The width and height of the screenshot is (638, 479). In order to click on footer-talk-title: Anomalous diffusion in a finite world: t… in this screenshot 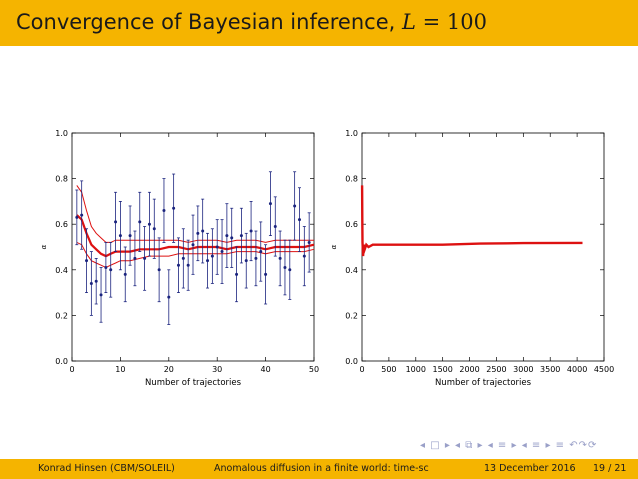, I will do `click(321, 468)`.